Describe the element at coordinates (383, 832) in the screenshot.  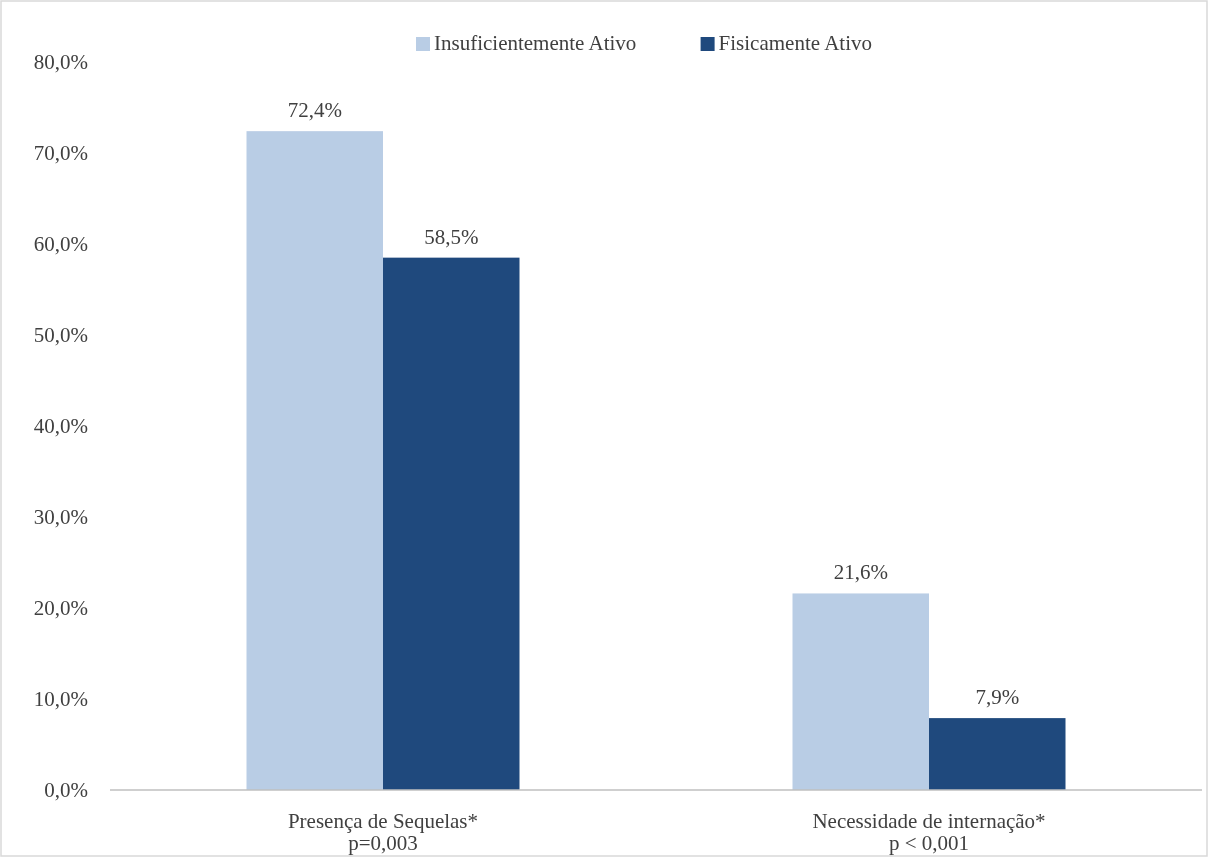
I see `x-tick-label: Presença de Sequelas* p=0,003` at that location.